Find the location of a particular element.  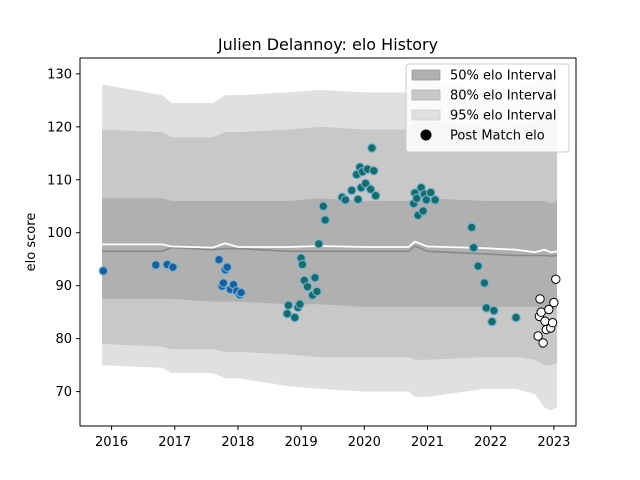

trend-lines is located at coordinates (330, 248).